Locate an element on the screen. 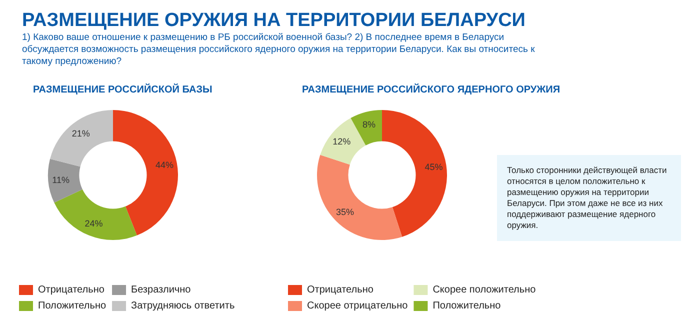 This screenshot has width=700, height=320. data-label: 45% is located at coordinates (433, 167).